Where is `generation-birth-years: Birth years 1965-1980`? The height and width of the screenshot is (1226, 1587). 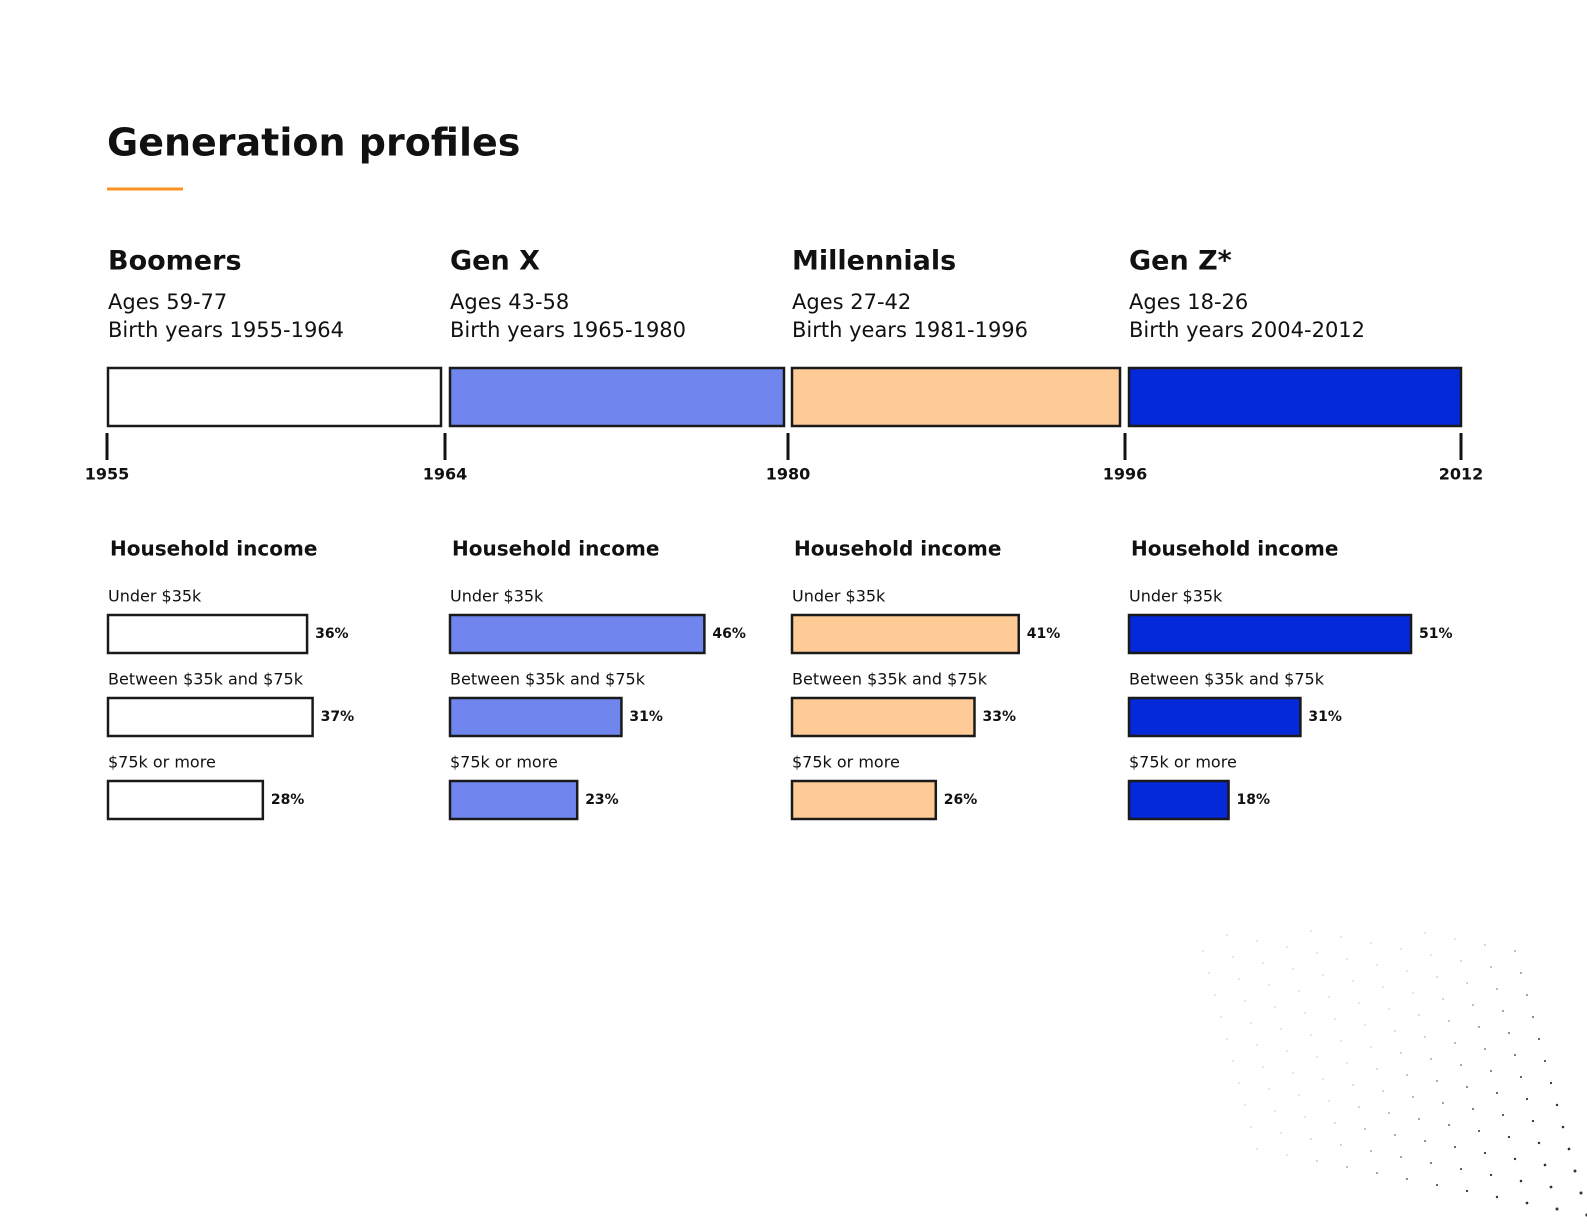 generation-birth-years: Birth years 1965-1980 is located at coordinates (568, 330).